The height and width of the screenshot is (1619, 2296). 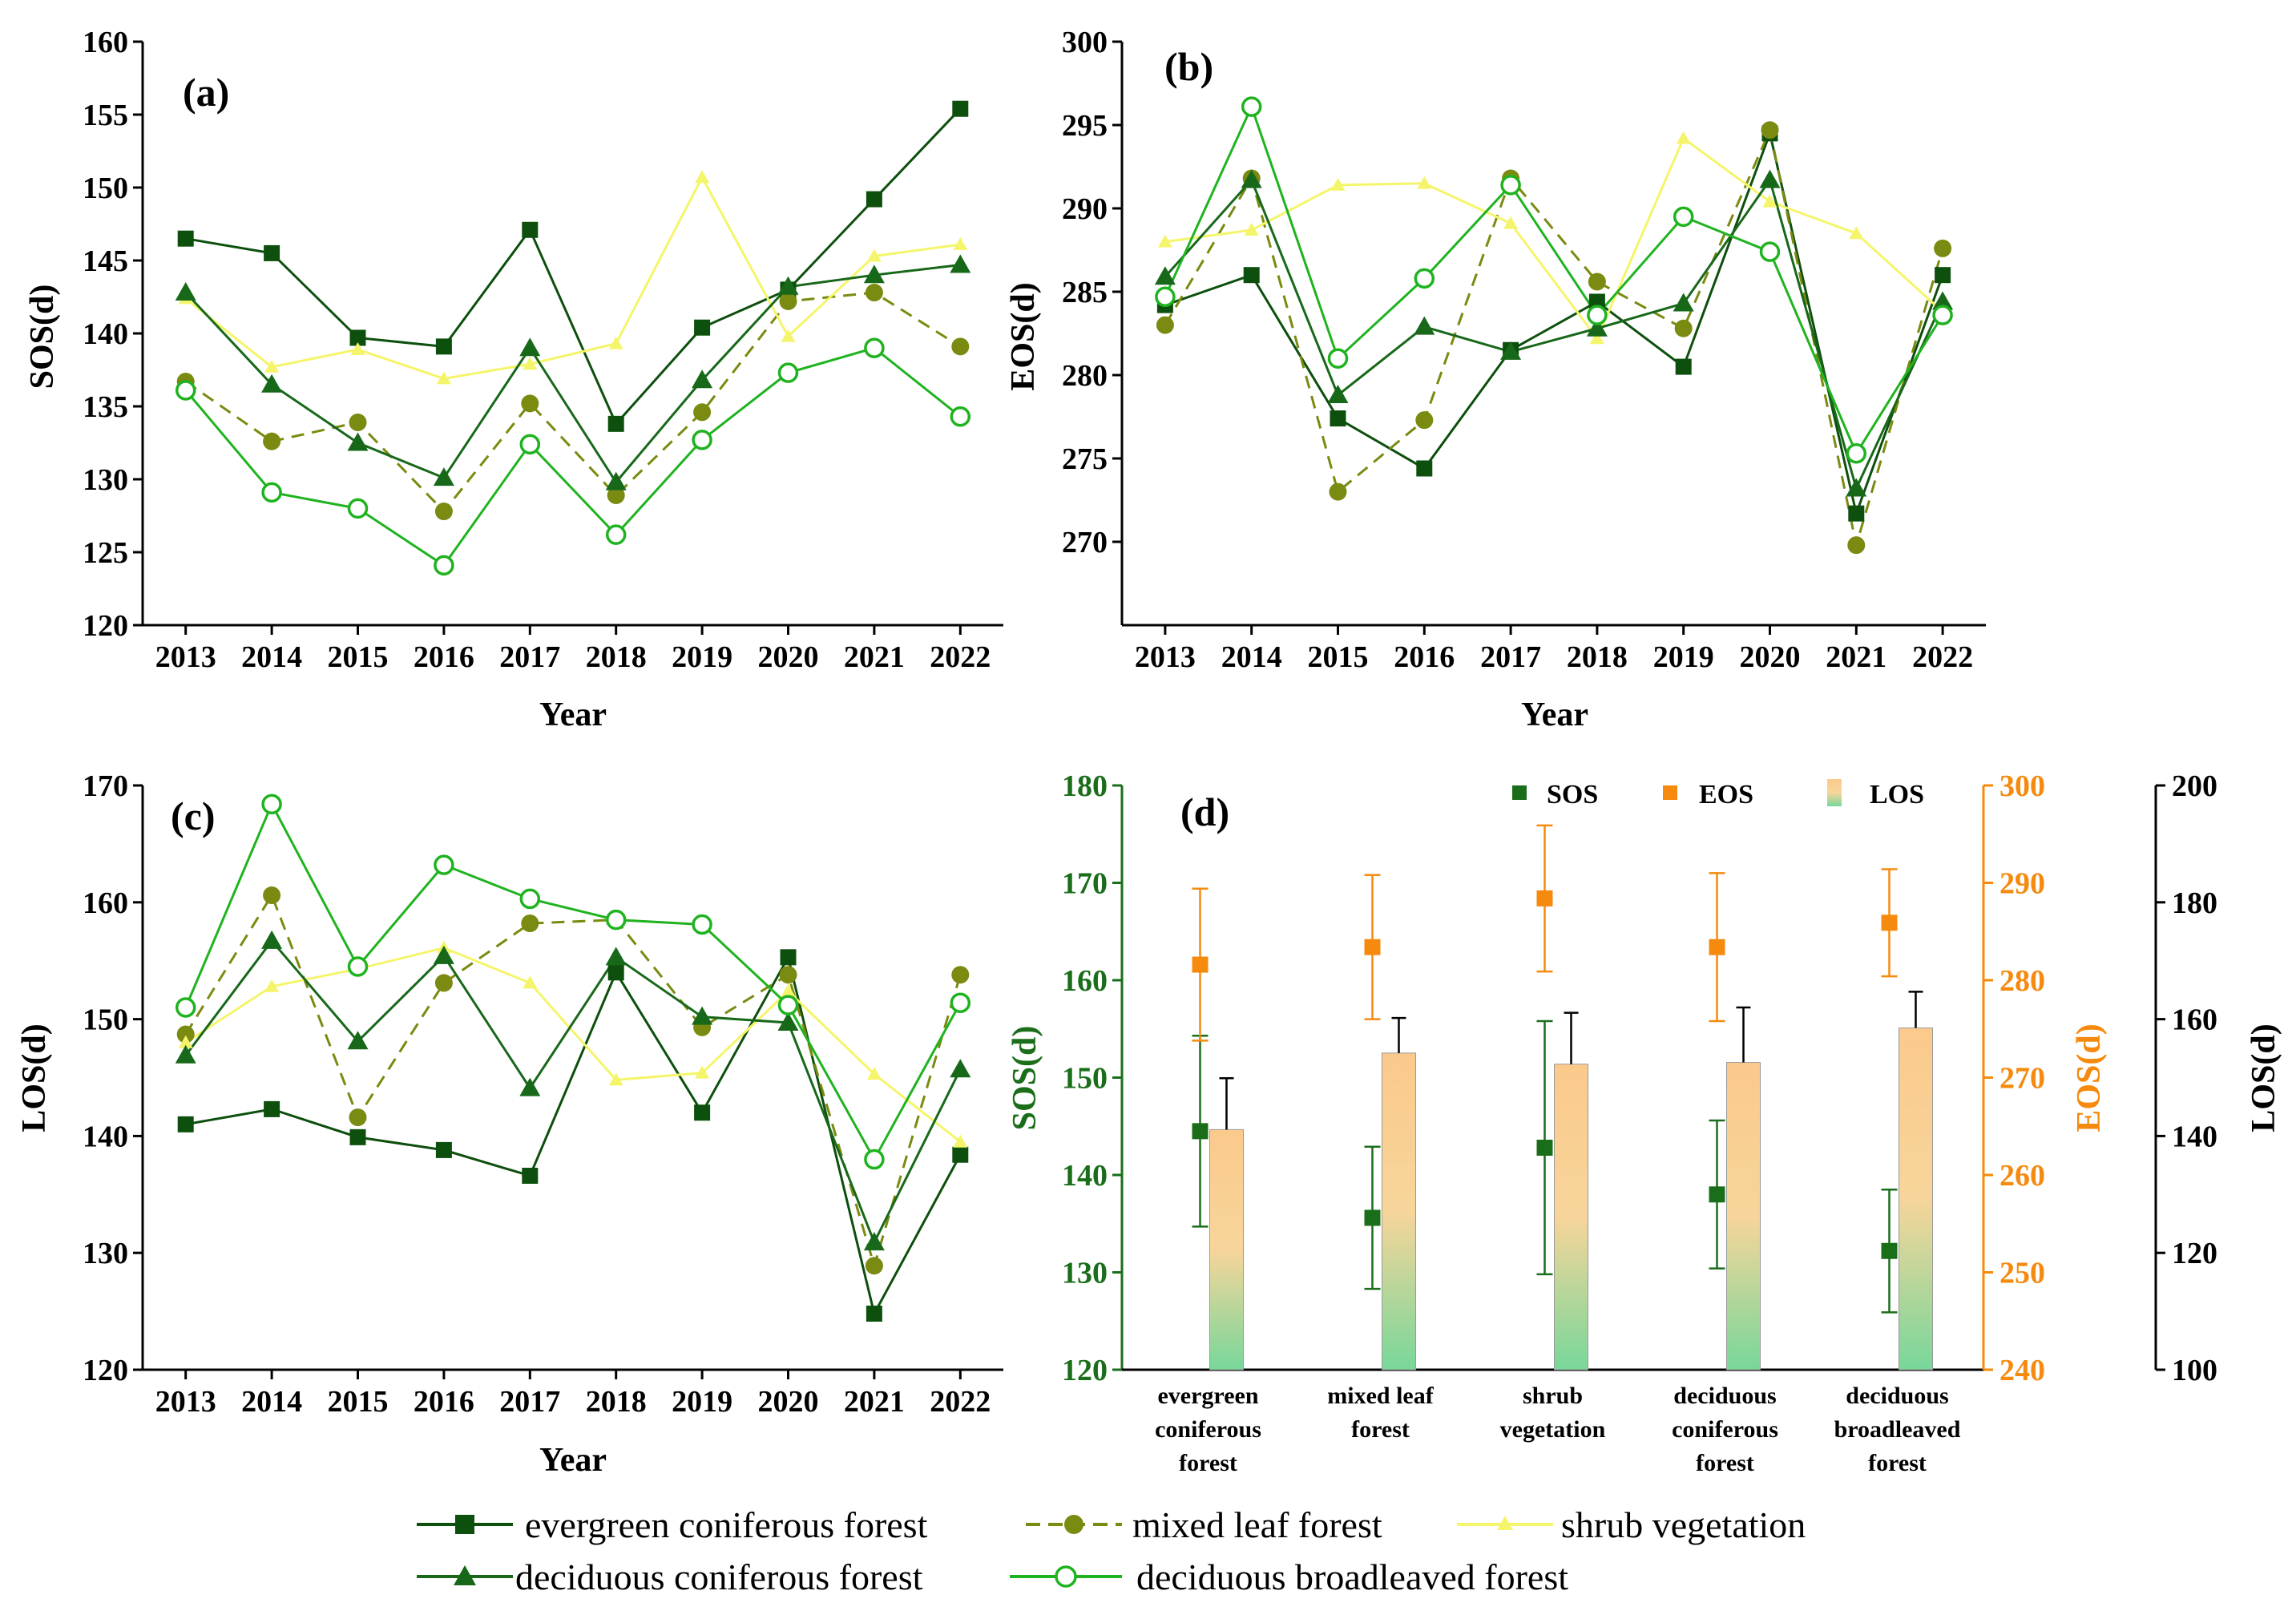 What do you see at coordinates (719, 1576) in the screenshot?
I see `legend-deciduous-conifer-label: deciduous coniferous forest` at bounding box center [719, 1576].